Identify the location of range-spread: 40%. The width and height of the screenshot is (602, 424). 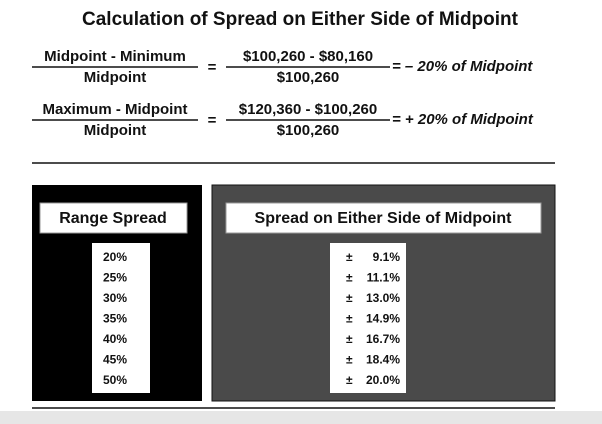
(115, 339).